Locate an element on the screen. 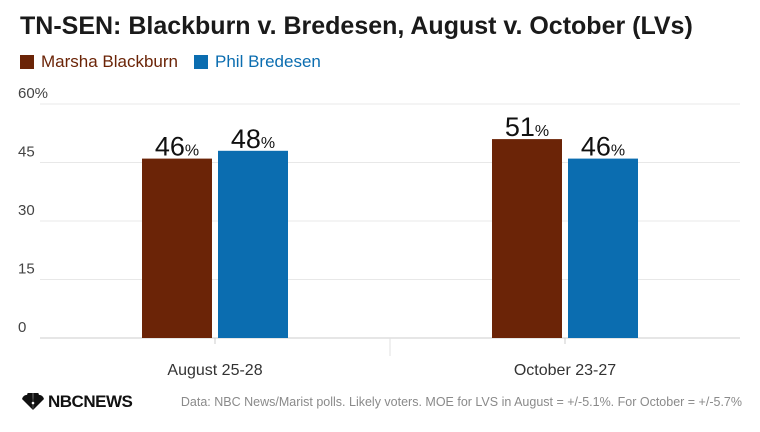 The width and height of the screenshot is (760, 432). legend-item-bredesen: Phil Bredesen is located at coordinates (257, 62).